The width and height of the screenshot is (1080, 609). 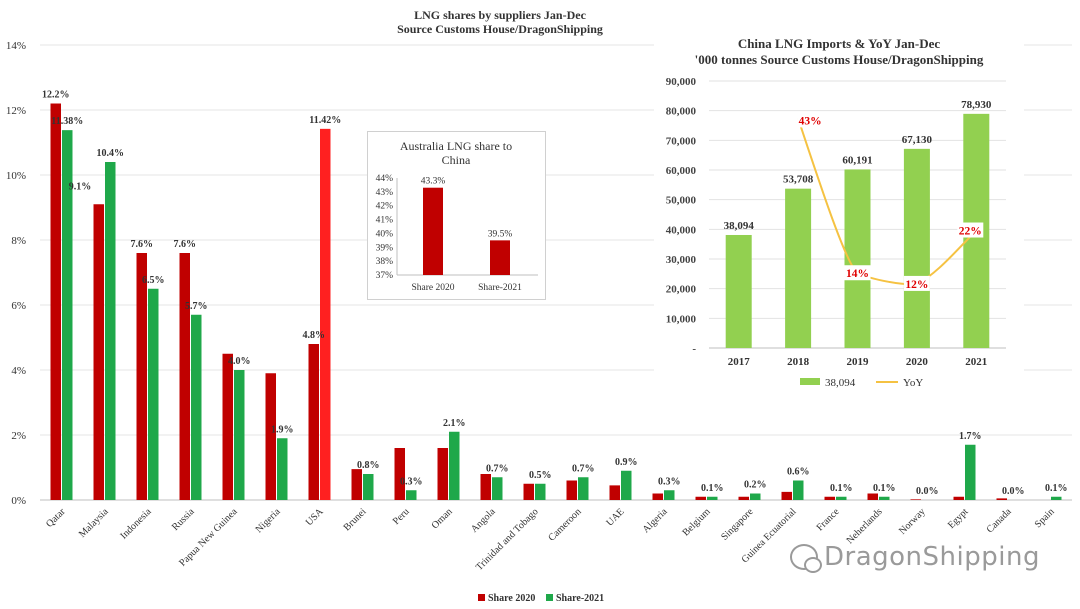 What do you see at coordinates (67, 315) in the screenshot?
I see `bar-qatar-share-2021` at bounding box center [67, 315].